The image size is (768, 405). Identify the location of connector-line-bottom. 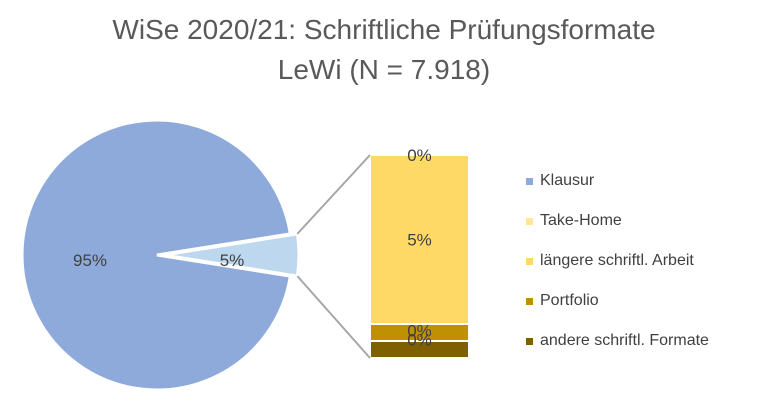
(333, 317).